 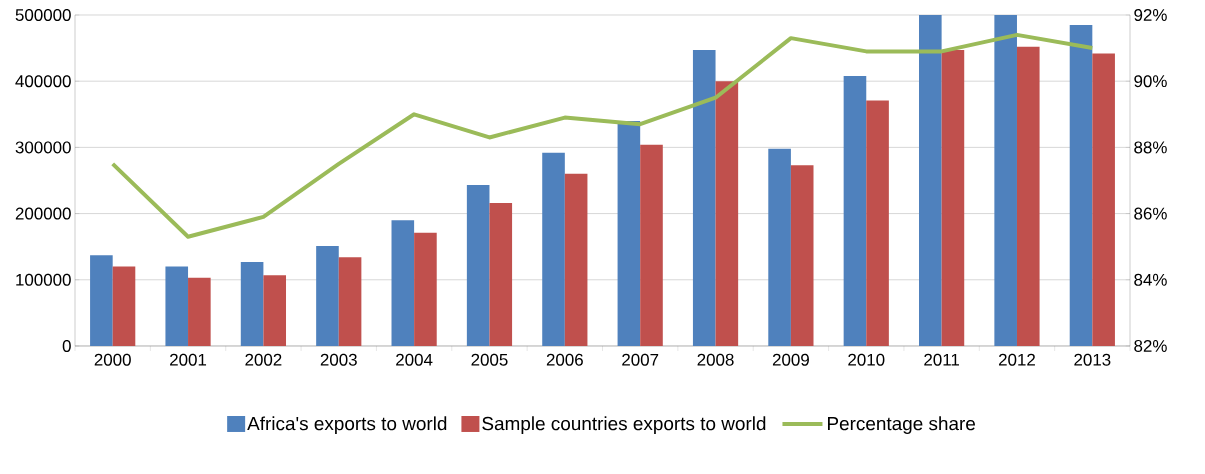 What do you see at coordinates (1150, 345) in the screenshot?
I see `y2-tick-label: 82%` at bounding box center [1150, 345].